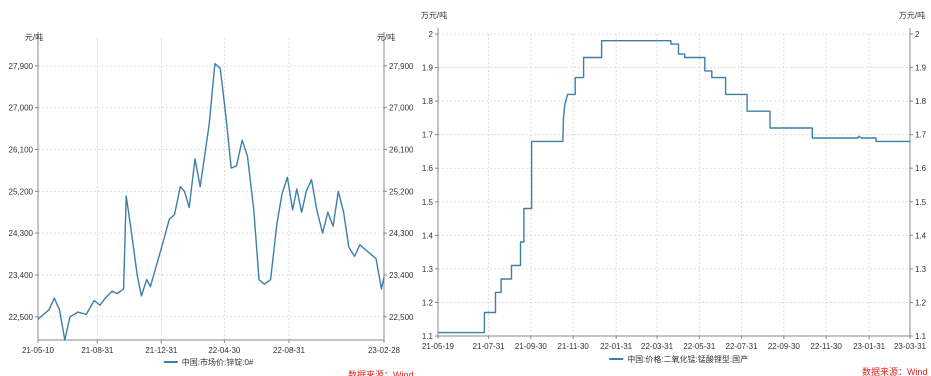  Describe the element at coordinates (21, 317) in the screenshot. I see `y-tick-label-left: 22,500` at that location.